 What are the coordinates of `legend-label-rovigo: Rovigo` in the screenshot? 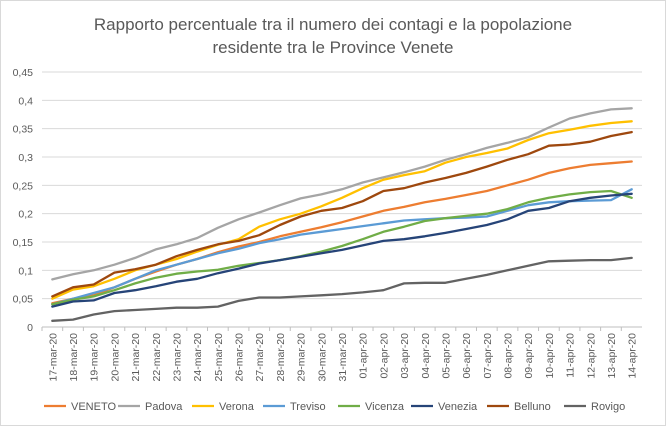 It's located at (608, 407).